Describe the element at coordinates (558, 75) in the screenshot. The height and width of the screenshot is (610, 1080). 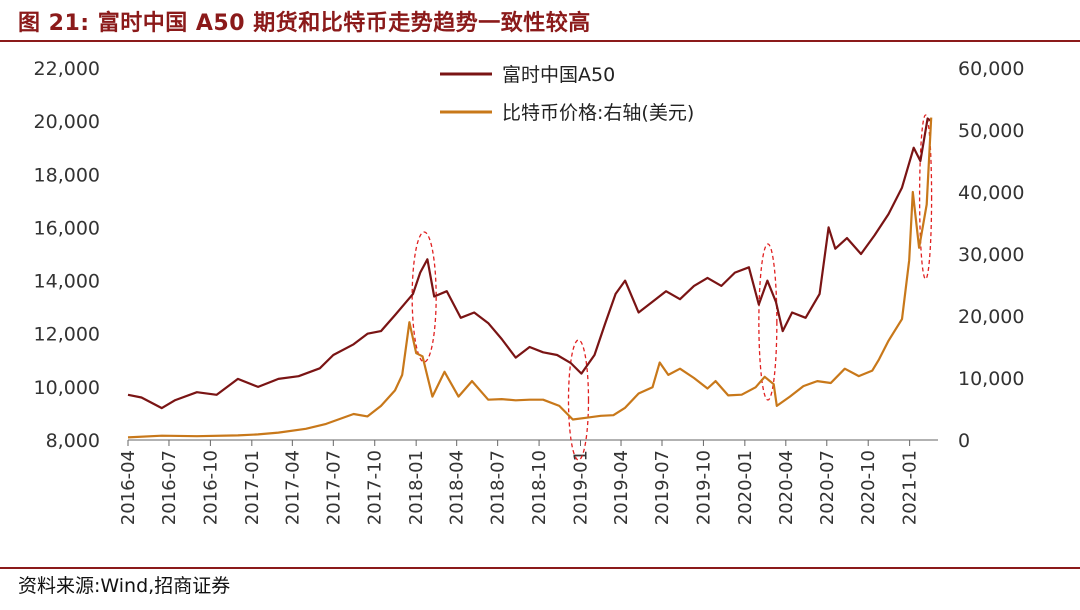
I see `legend-label-a50: 富时中国A50` at that location.